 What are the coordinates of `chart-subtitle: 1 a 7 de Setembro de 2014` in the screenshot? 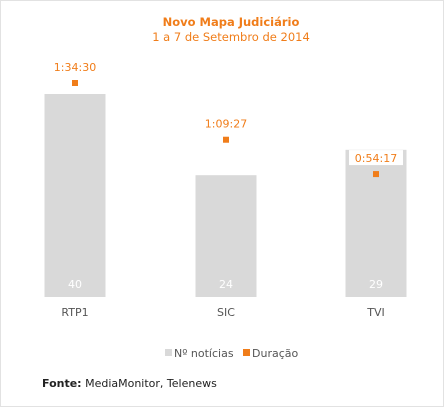 It's located at (231, 37).